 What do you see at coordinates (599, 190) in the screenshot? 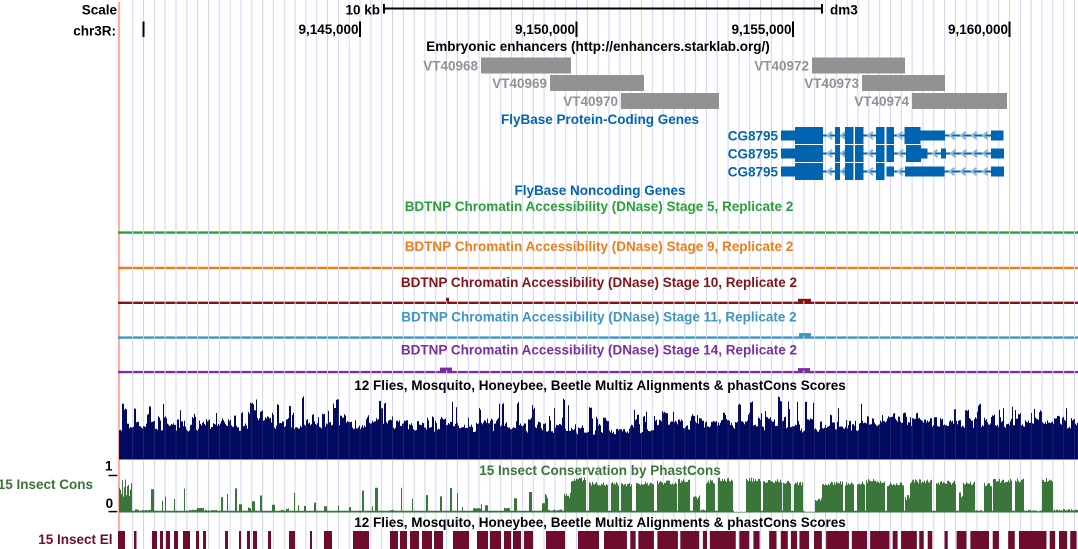
I see `svg-text: FlyBase Noncoding Genes` at bounding box center [599, 190].